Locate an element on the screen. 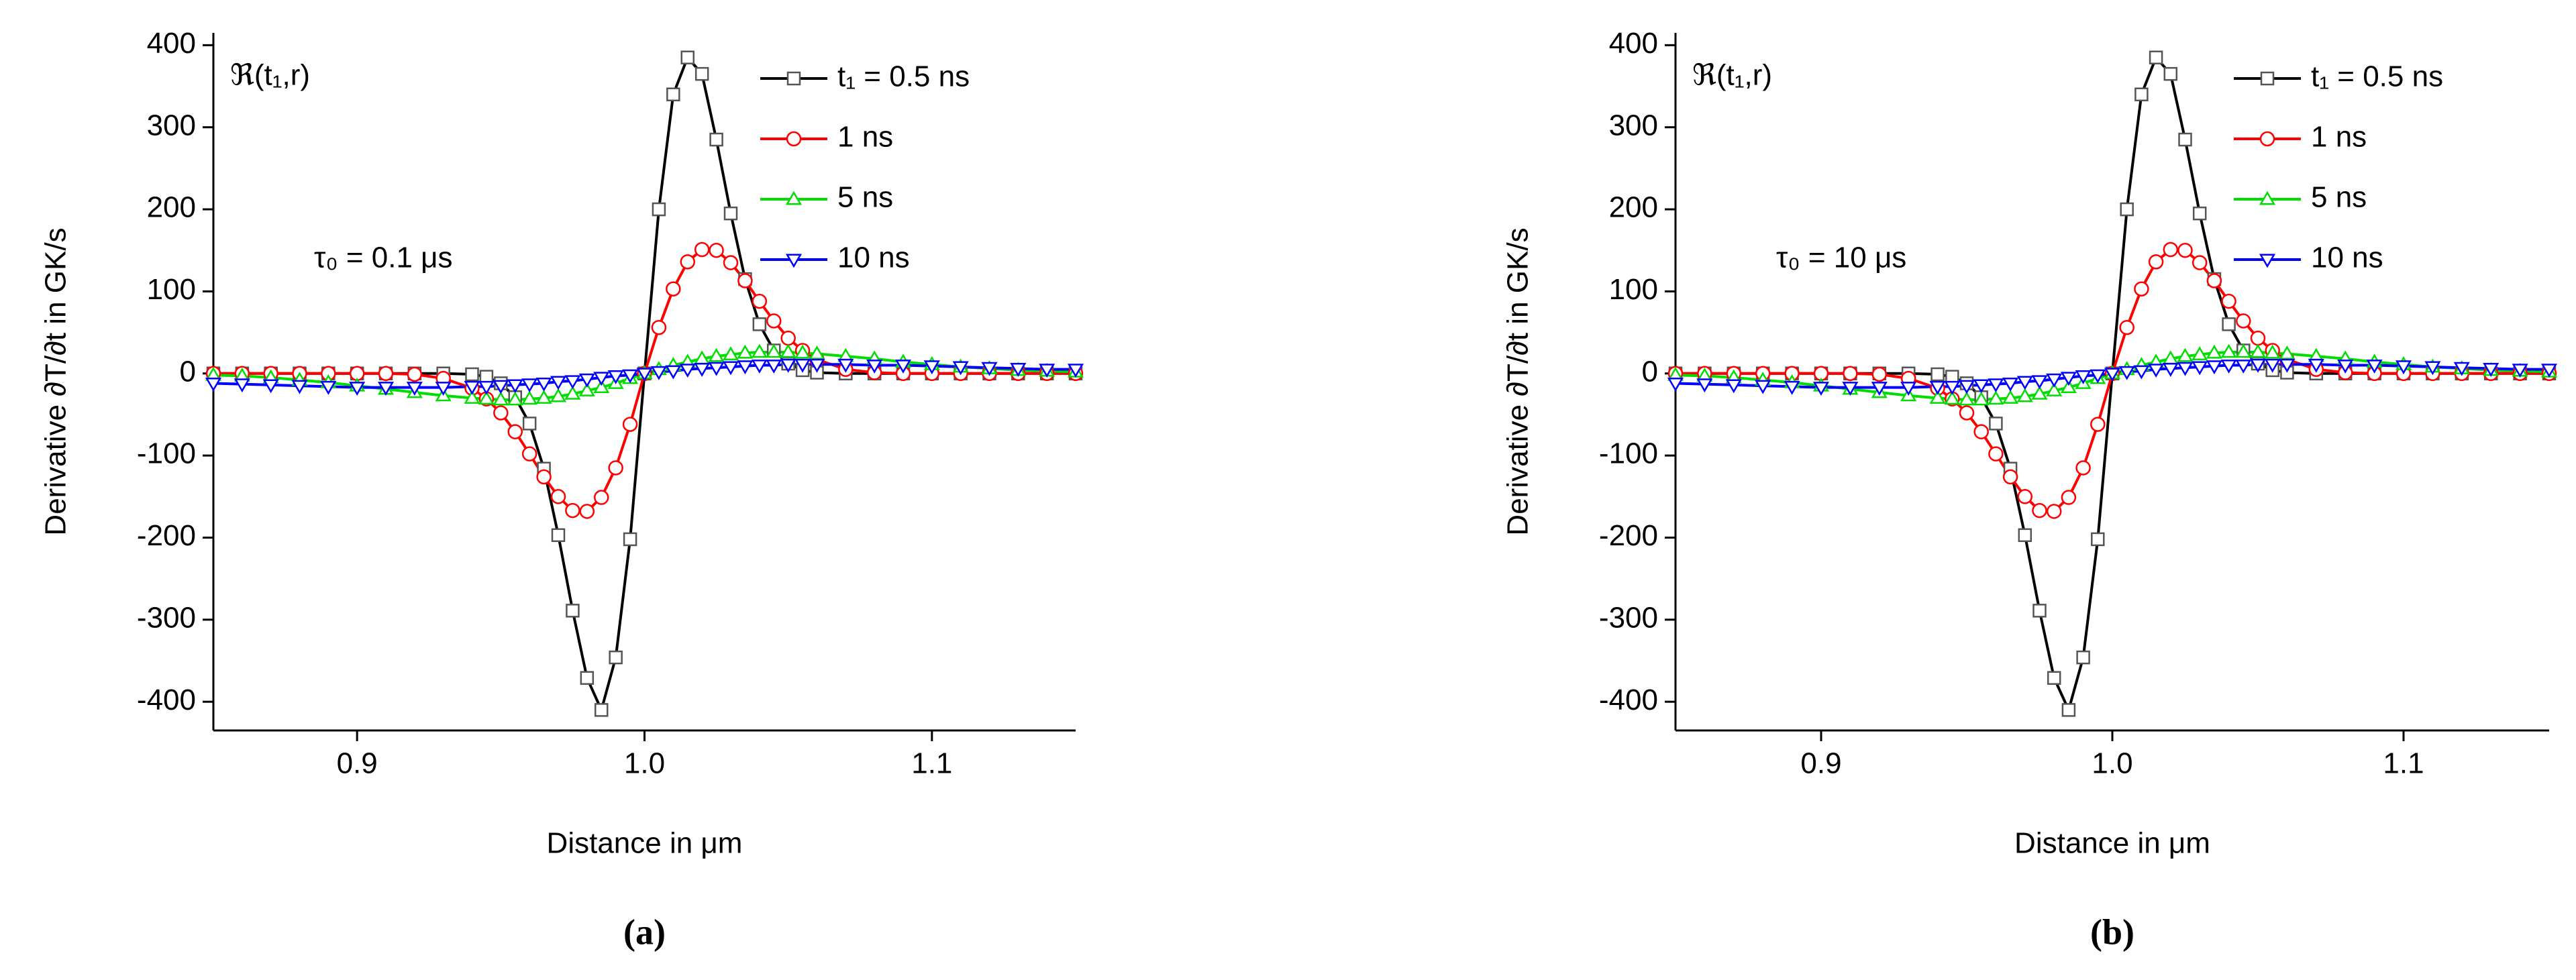 The width and height of the screenshot is (2576, 980). panel-label: (a) is located at coordinates (644, 932).